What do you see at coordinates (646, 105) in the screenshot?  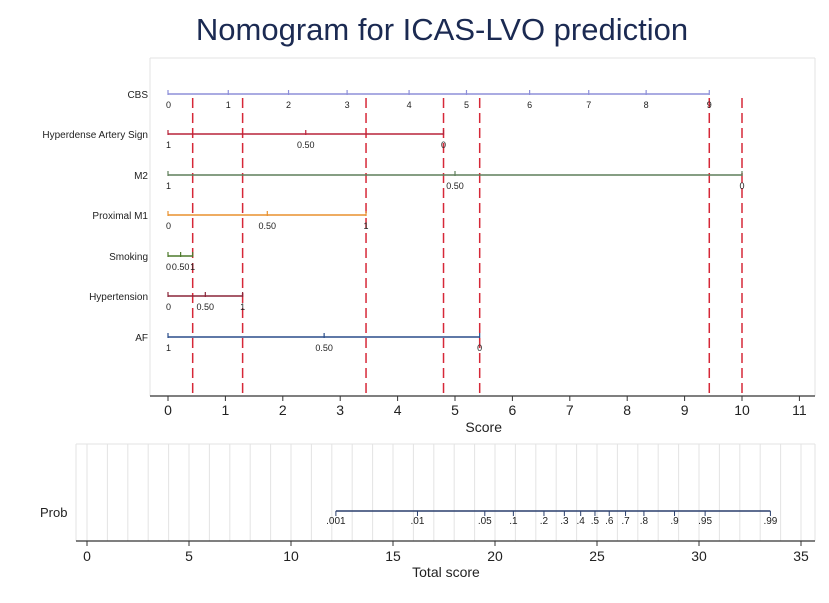 I see `scale-tick-label-cbs: 8` at bounding box center [646, 105].